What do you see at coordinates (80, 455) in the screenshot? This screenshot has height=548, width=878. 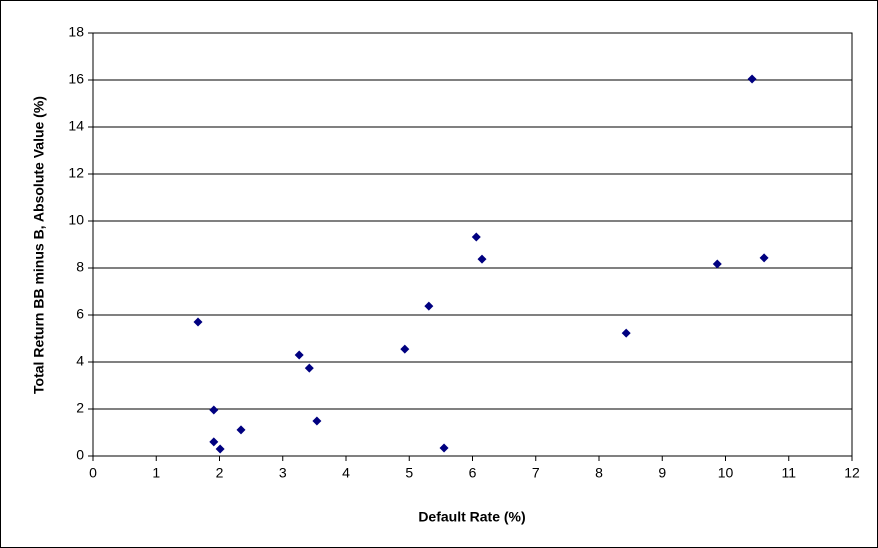 I see `y-tick-label: 0` at bounding box center [80, 455].